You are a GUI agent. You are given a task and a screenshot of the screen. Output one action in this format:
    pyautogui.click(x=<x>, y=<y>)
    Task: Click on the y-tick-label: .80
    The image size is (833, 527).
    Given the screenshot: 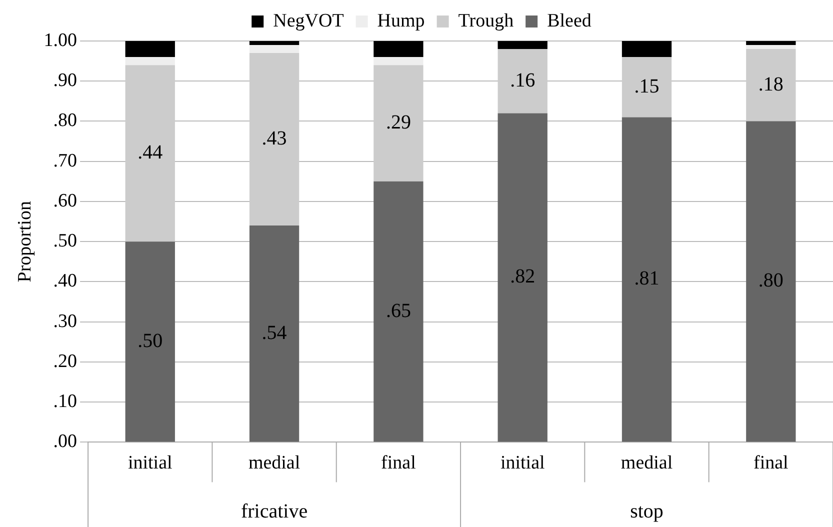 What is the action you would take?
    pyautogui.click(x=65, y=121)
    